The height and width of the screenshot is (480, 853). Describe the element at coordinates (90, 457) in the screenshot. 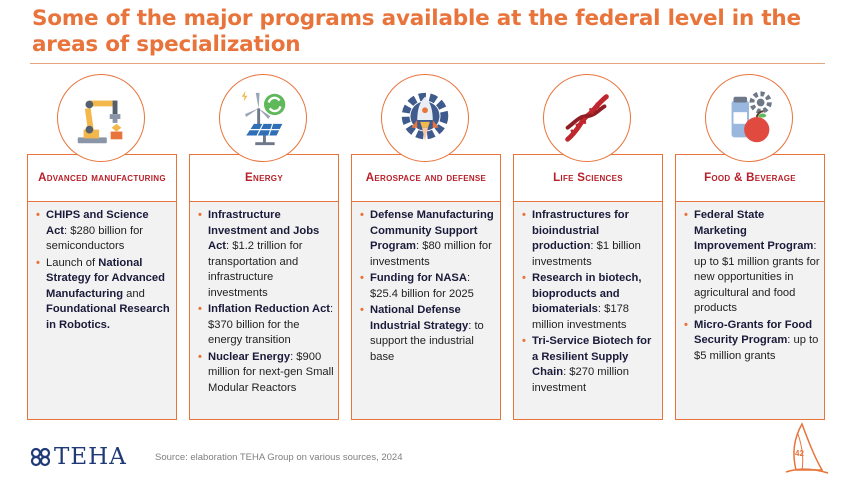

I see `logo-text: TEHA` at that location.